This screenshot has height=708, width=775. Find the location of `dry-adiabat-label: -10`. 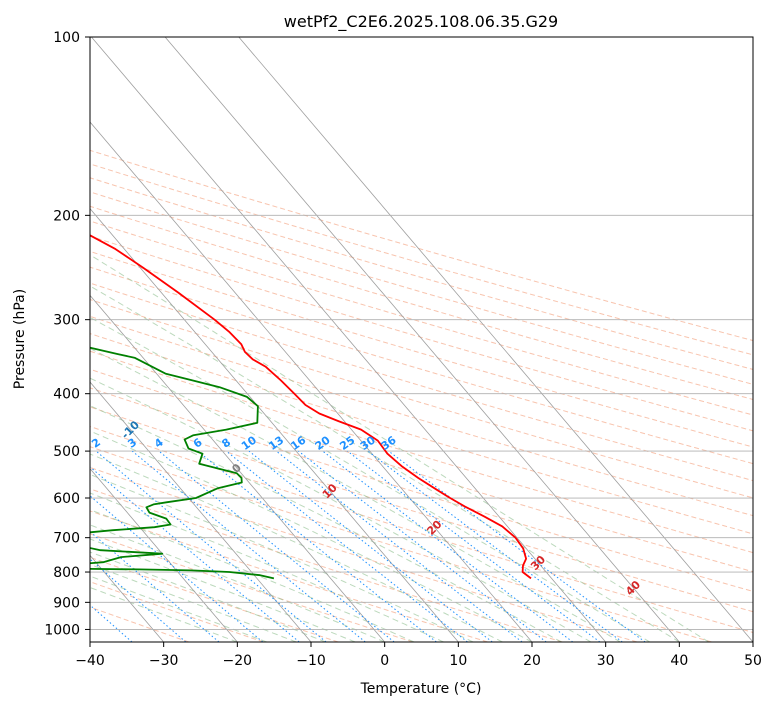

dry-adiabat-label: -10 is located at coordinates (130, 429).